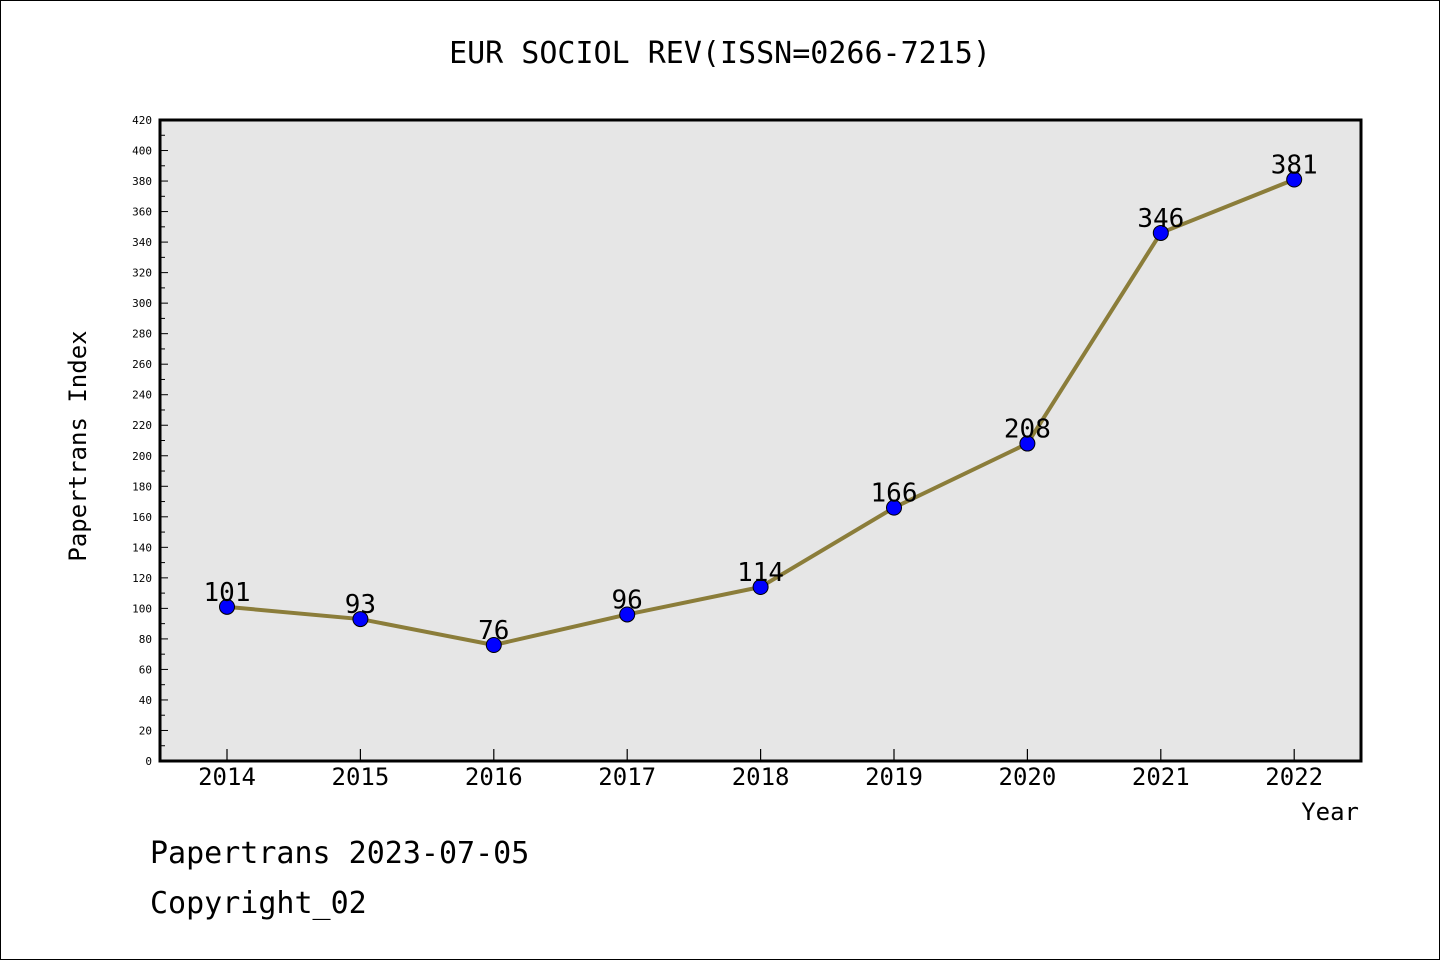  I want to click on y-tick-label: 300, so click(142, 303).